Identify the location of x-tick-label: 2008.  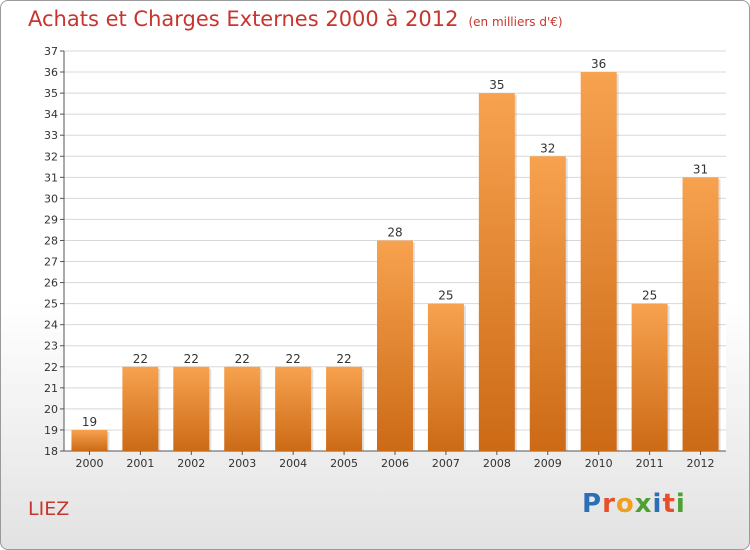
(497, 463).